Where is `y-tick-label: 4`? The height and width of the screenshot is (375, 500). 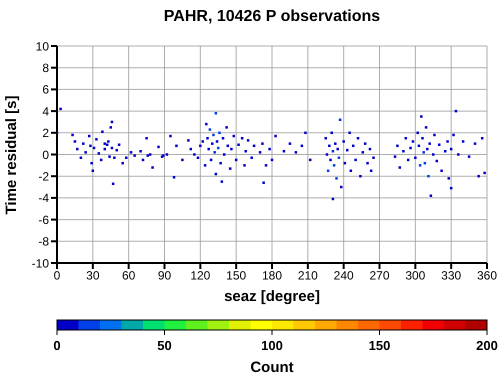
y-tick-label: 4 is located at coordinates (46, 111).